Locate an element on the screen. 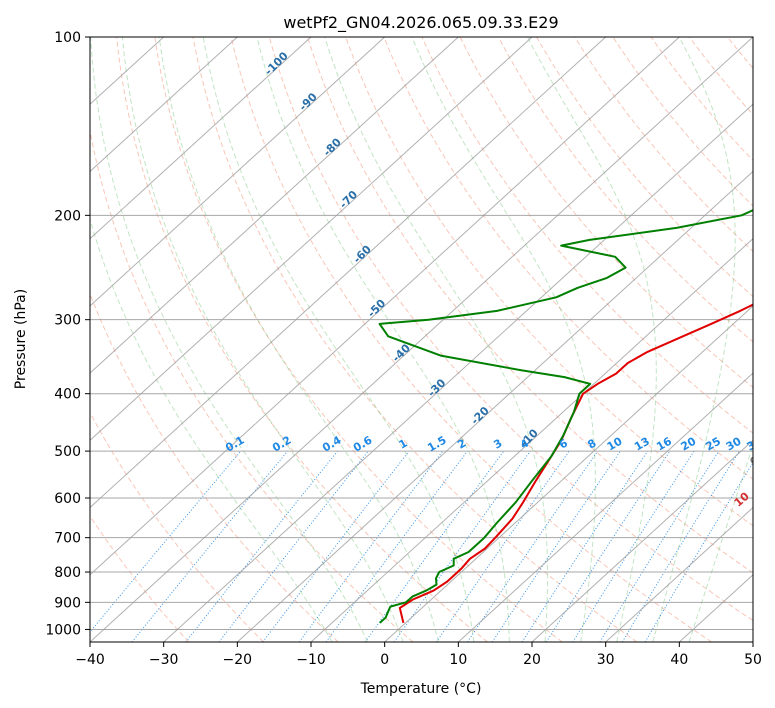  x-tick-label: −10 is located at coordinates (311, 660).